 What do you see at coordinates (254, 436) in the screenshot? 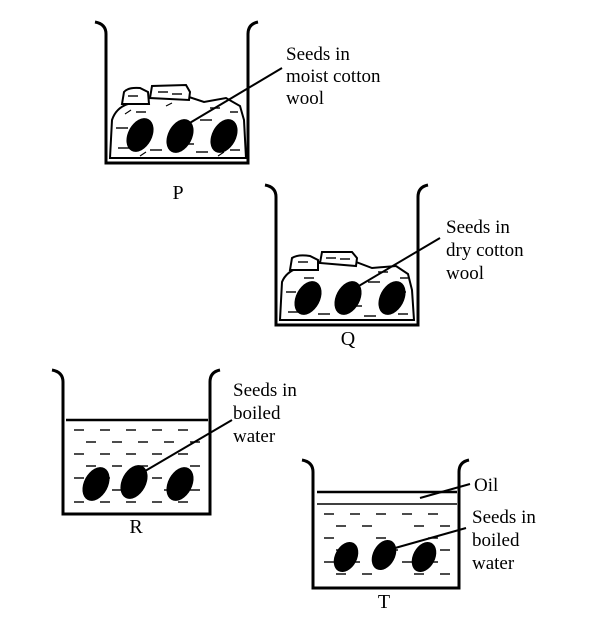
I see `beaker-r-label-line-3: water` at bounding box center [254, 436].